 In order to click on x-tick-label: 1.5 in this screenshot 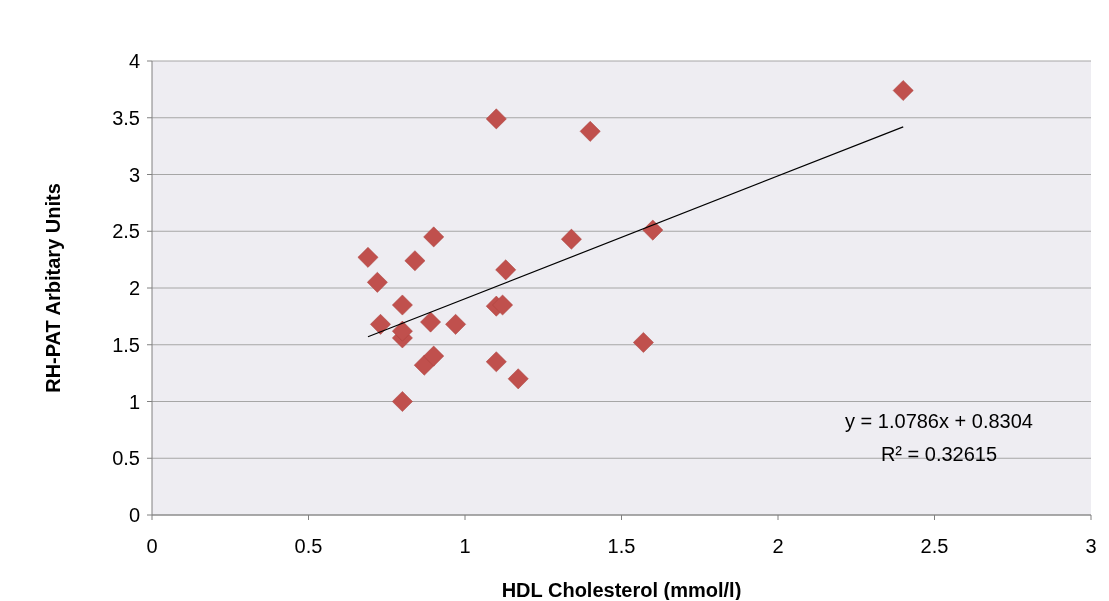, I will do `click(621, 546)`.